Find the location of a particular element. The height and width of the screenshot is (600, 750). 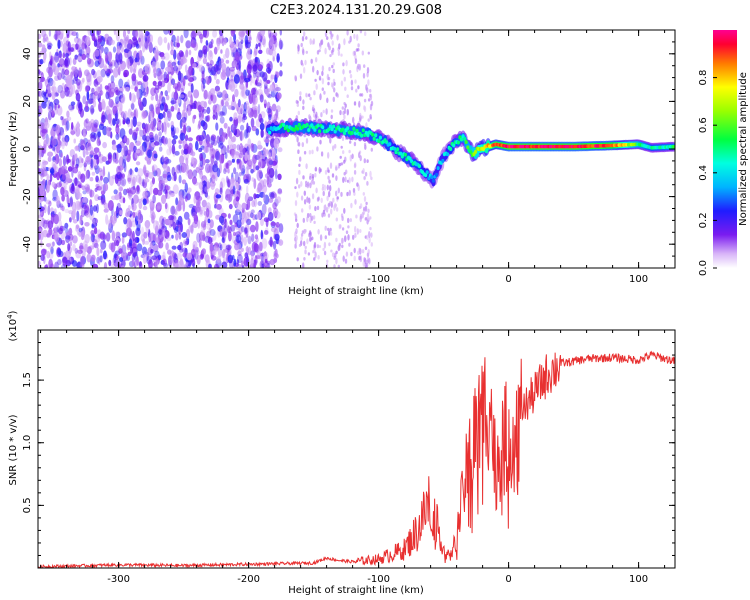

snr-multiplier-close: ) is located at coordinates (13, 312).